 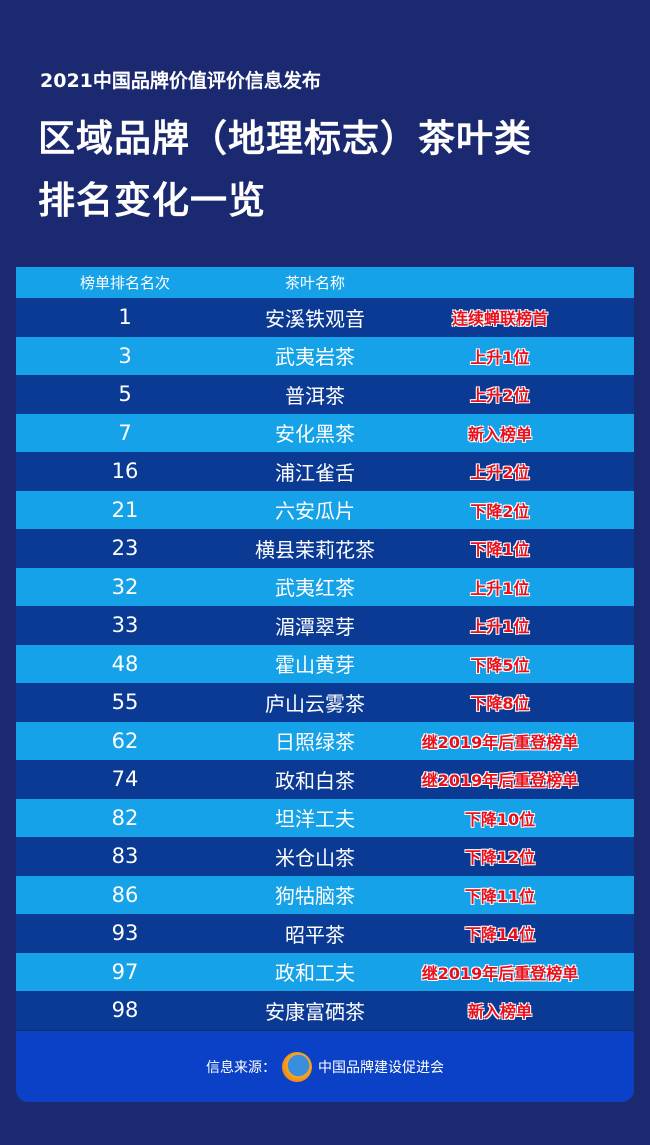 I want to click on table-row: 97 政和工夫 继2019年后重登榜单, so click(x=325, y=971).